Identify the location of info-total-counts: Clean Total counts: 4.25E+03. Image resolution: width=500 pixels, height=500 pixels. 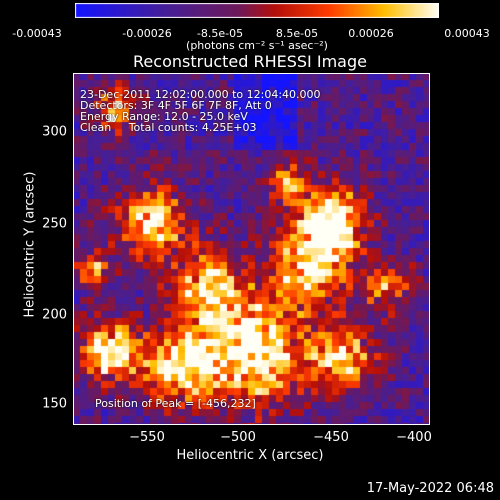
(168, 127).